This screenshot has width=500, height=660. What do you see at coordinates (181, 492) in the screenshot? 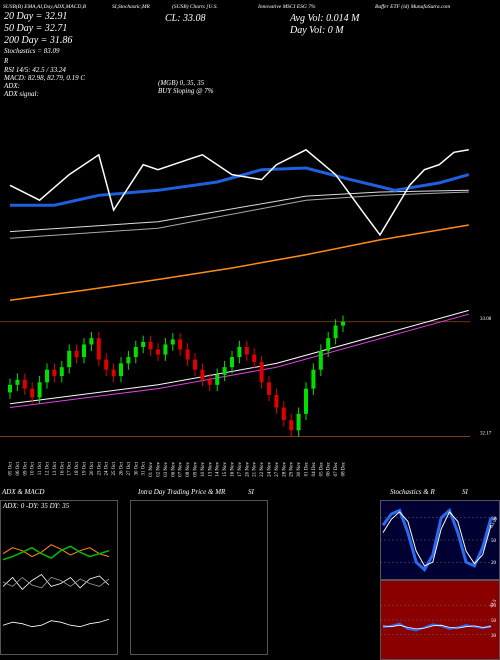
I see `panel-title: Intra Day Trading Price & MR` at bounding box center [181, 492].